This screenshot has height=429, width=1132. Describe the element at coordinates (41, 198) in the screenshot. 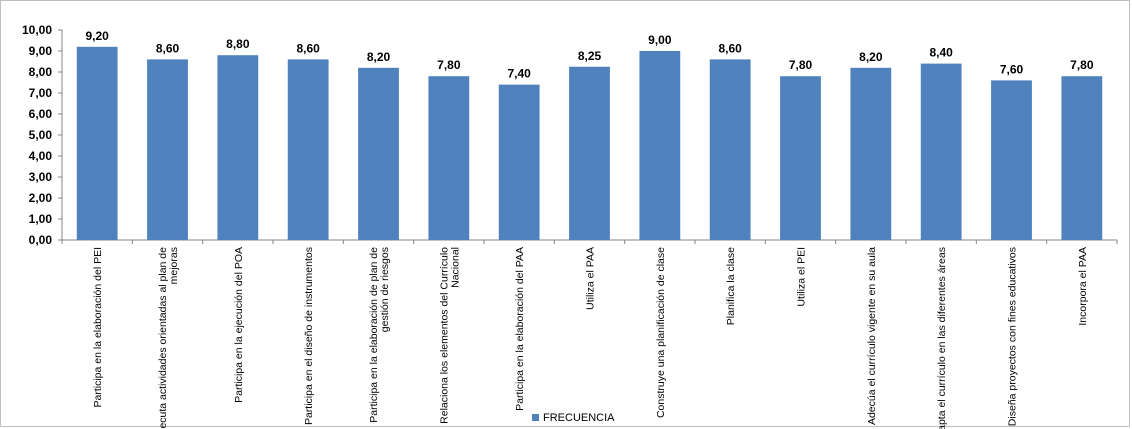

I see `y-tick-label: 2,00` at that location.